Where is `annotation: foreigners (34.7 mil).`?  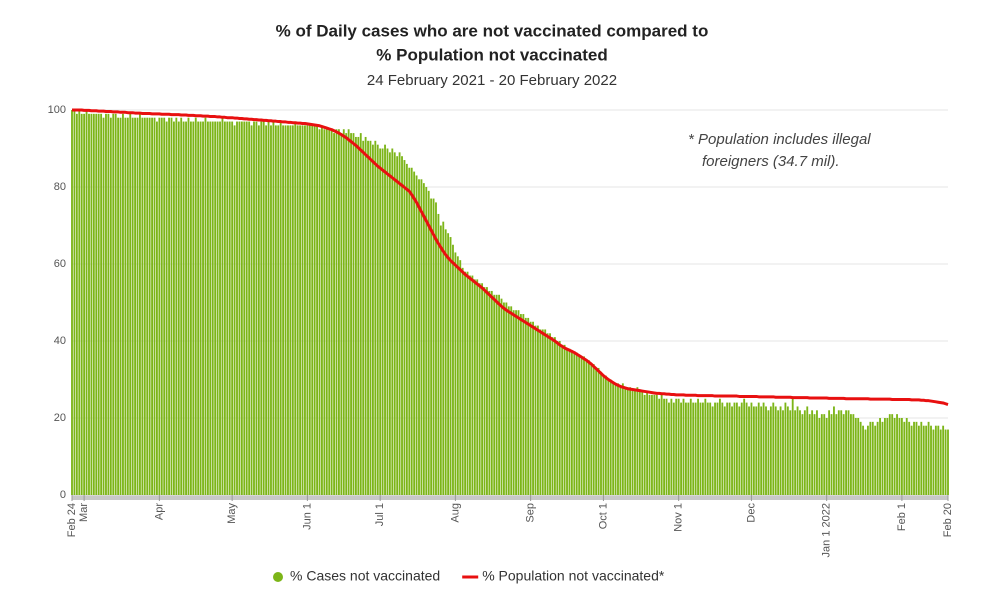
annotation: foreigners (34.7 mil). is located at coordinates (771, 161).